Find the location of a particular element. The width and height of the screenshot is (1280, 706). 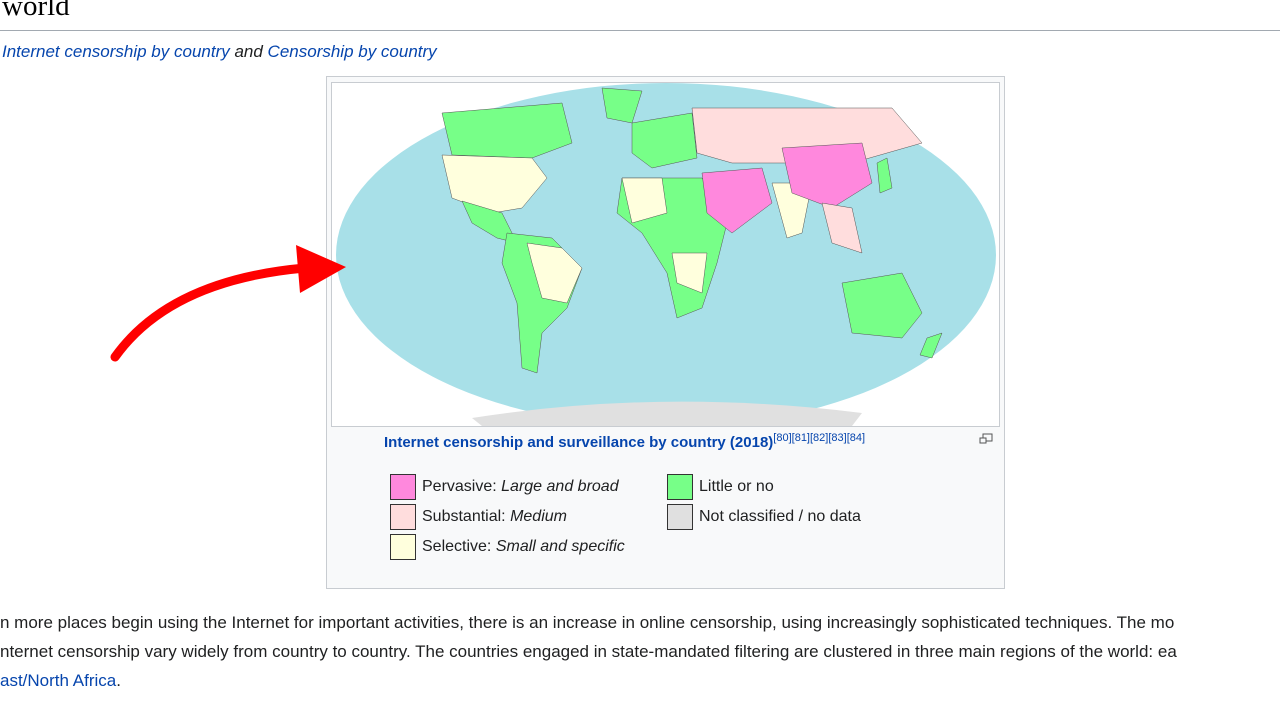

reference-links: [80][81][82][83][84] is located at coordinates (819, 438).